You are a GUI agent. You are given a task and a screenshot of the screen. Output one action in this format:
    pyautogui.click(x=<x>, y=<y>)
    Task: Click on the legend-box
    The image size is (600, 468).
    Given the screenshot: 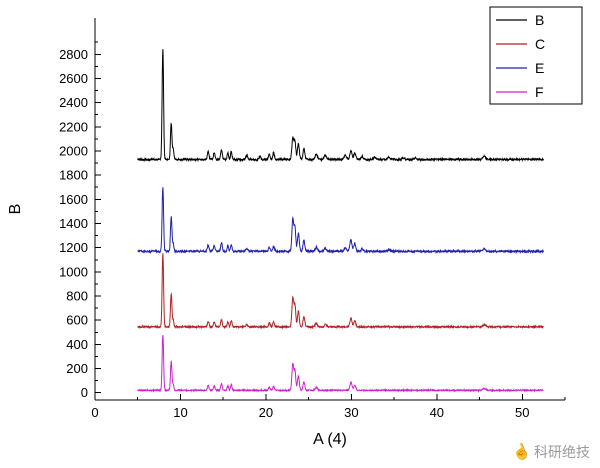 What is the action you would take?
    pyautogui.click(x=536, y=55)
    